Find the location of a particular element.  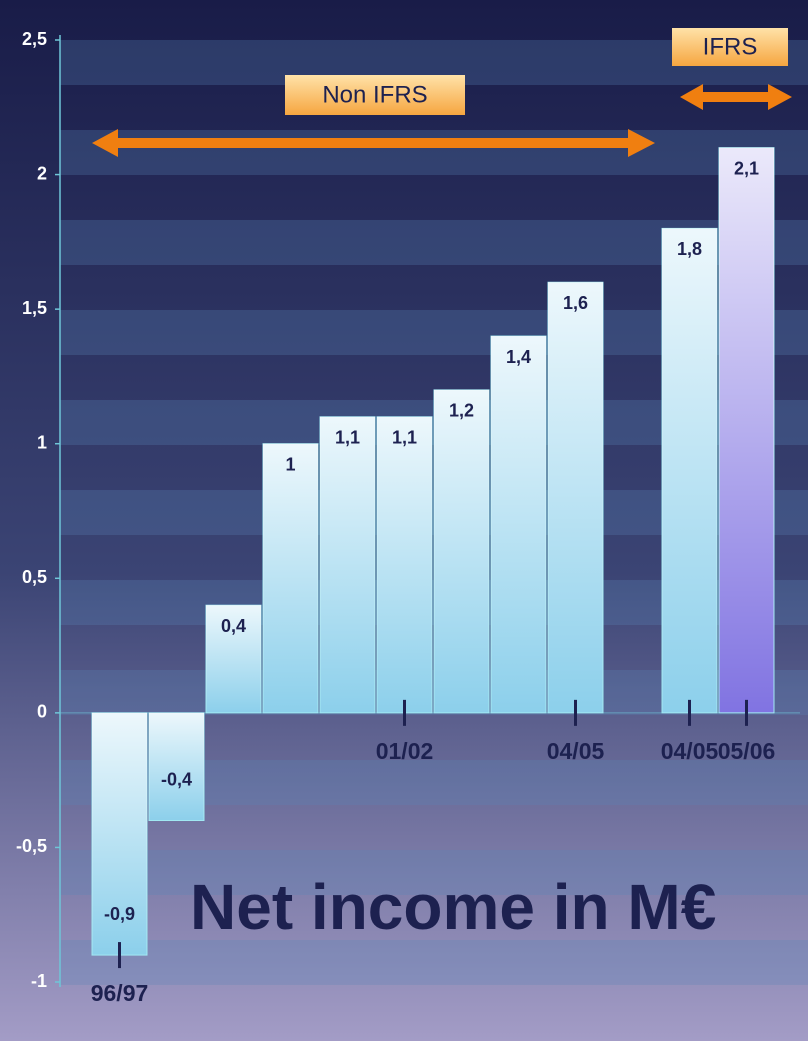

value-label: 2,1 is located at coordinates (746, 168).